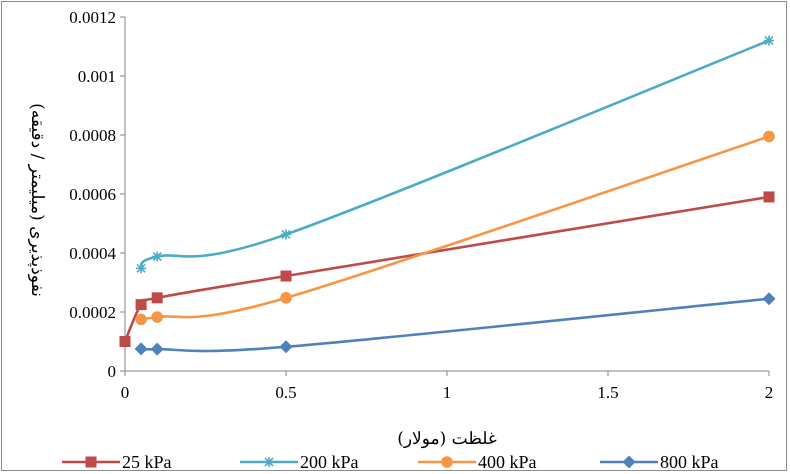 This screenshot has height=474, width=790. I want to click on x-tick-label: 1, so click(447, 392).